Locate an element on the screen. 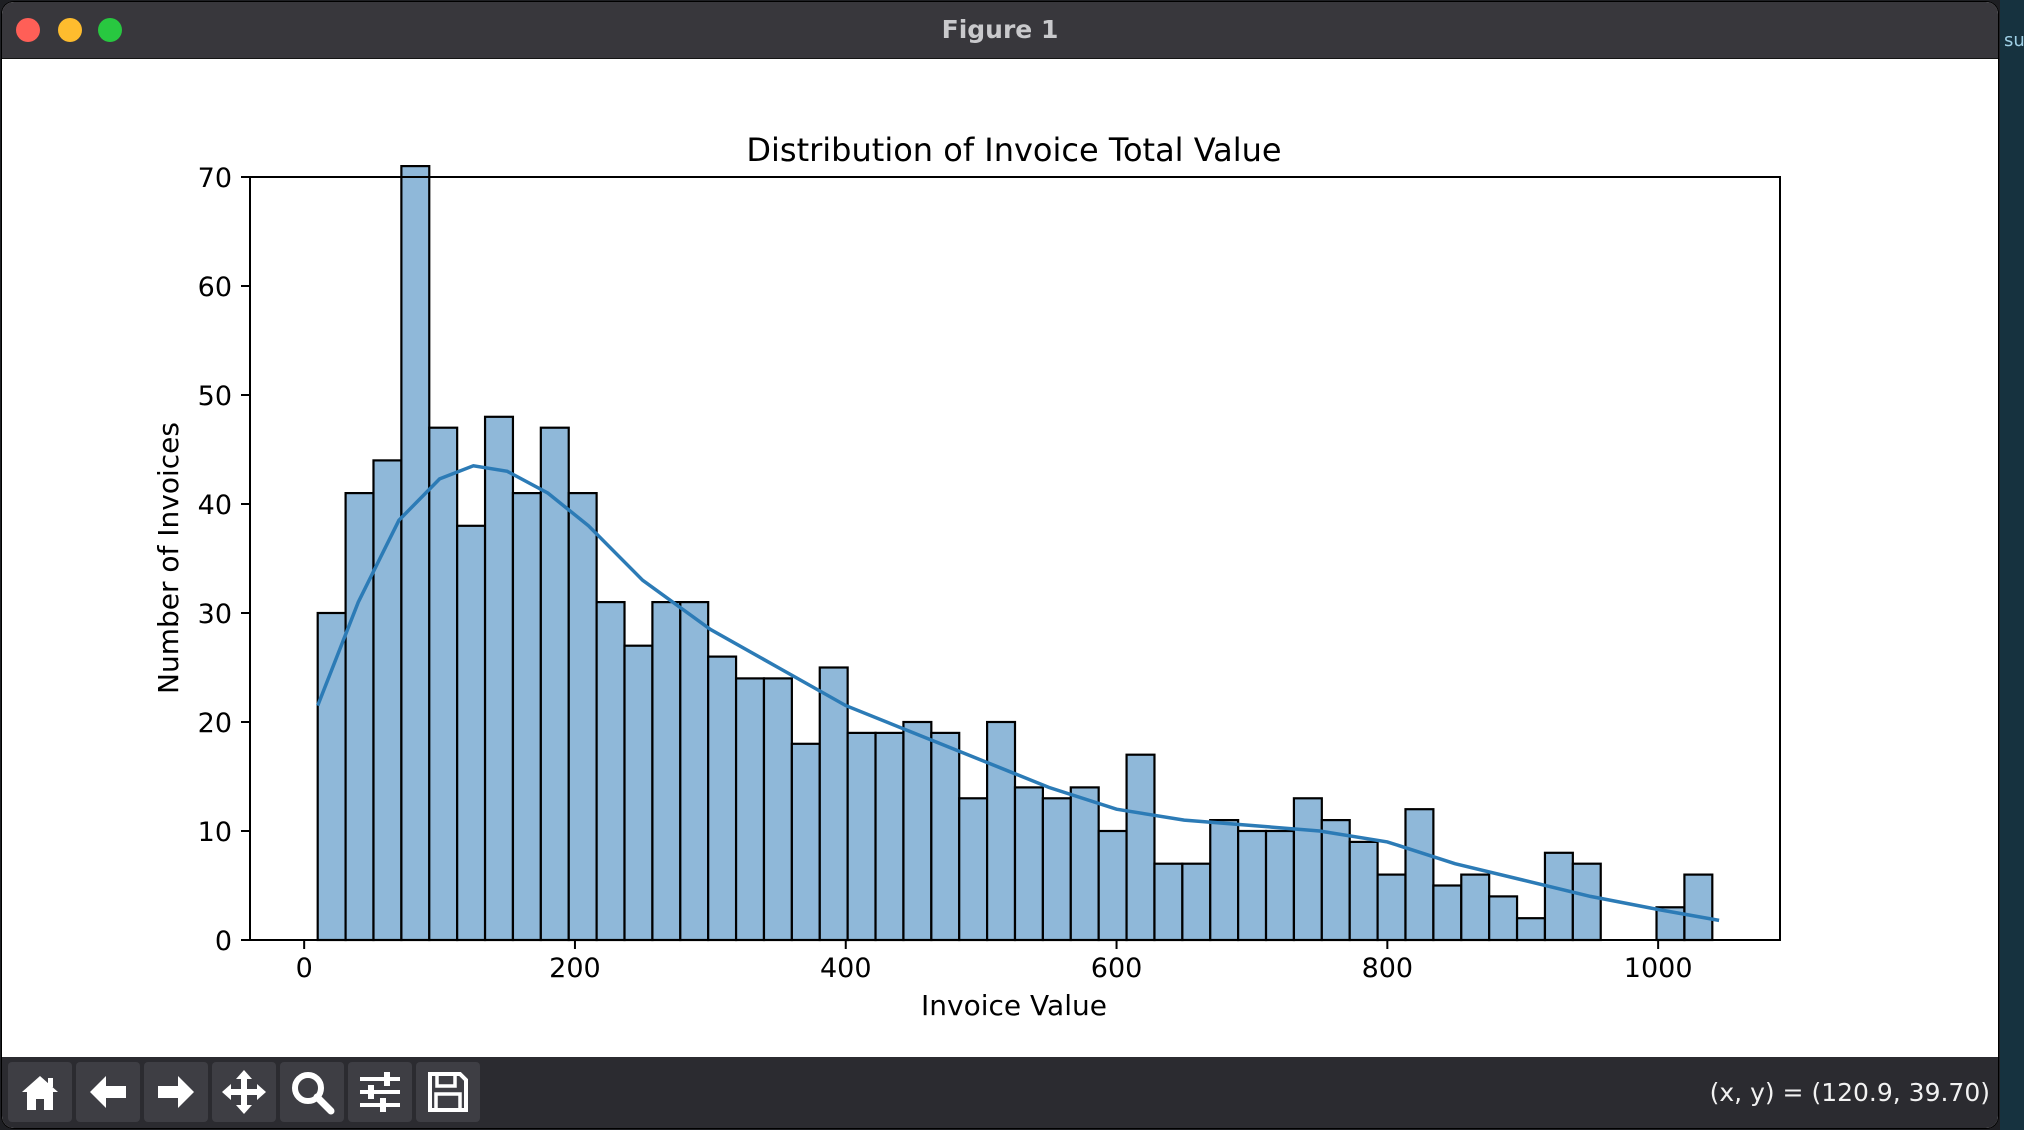  desktop-background is located at coordinates (2012, 565).